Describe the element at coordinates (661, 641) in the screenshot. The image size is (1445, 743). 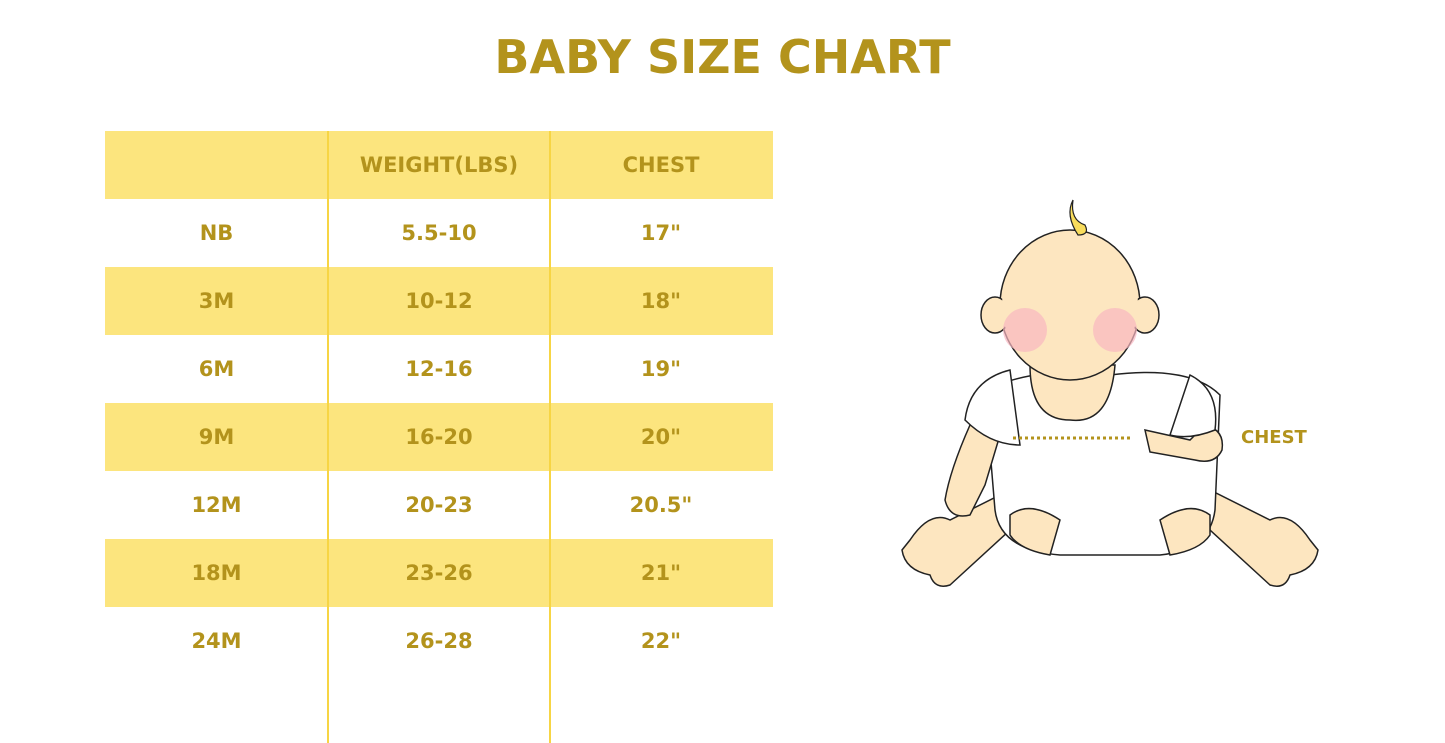
I see `chest-cell: 22"` at that location.